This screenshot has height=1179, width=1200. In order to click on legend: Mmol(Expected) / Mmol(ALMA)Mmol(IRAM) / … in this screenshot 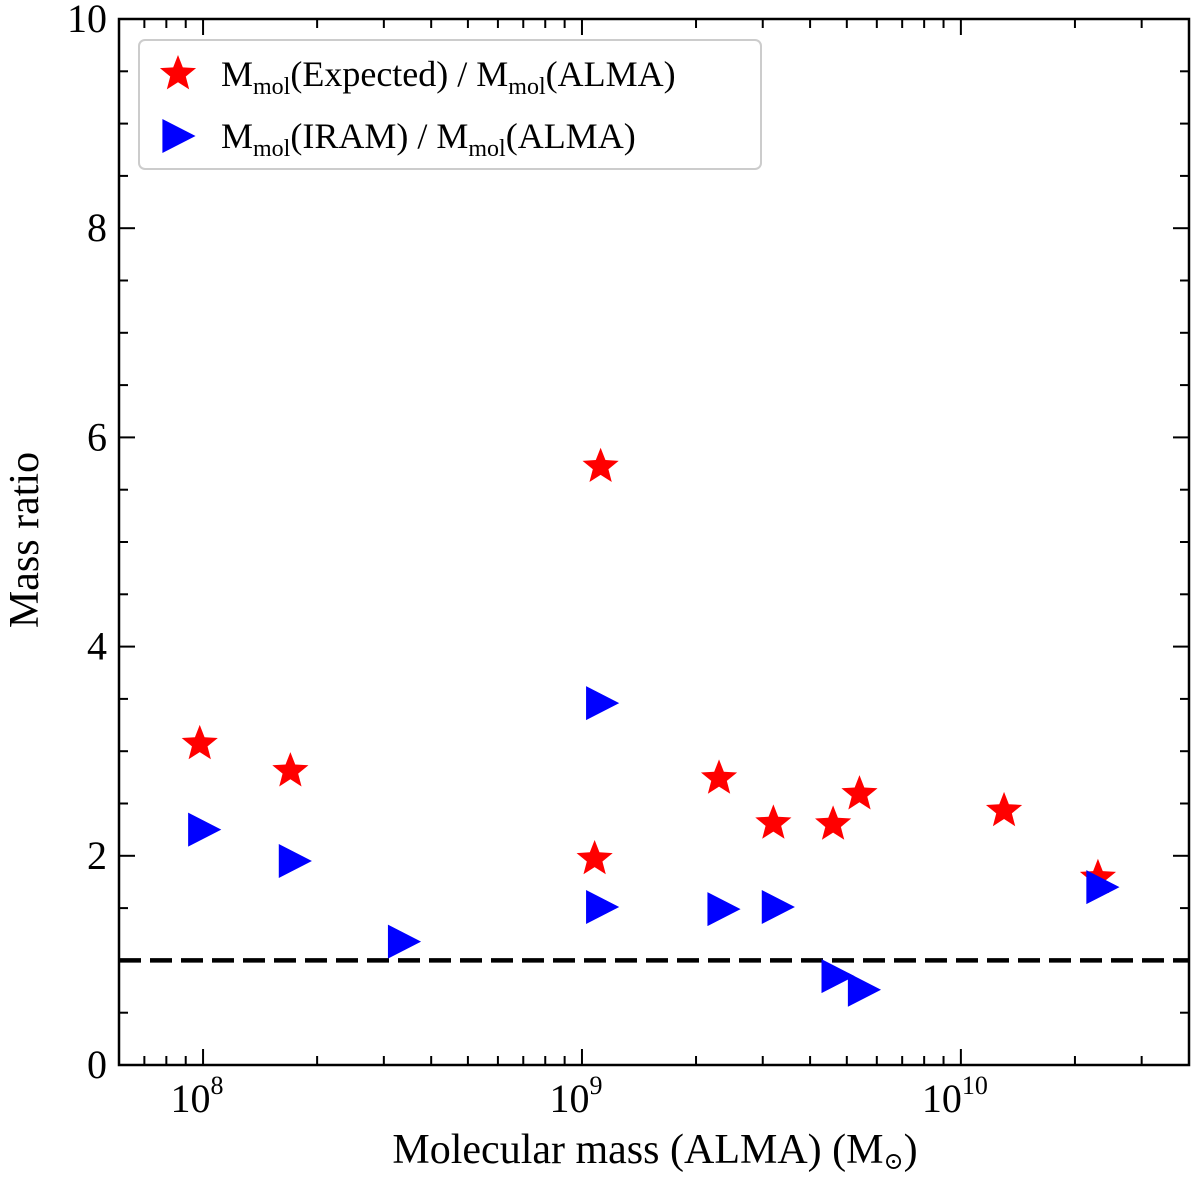, I will do `click(450, 104)`.